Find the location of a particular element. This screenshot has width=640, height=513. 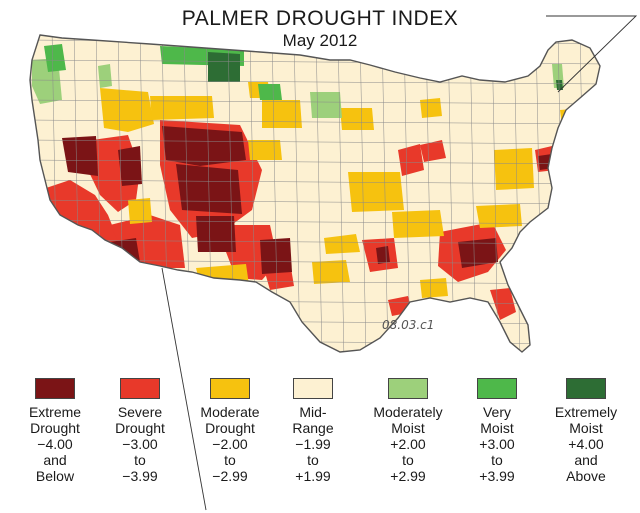

legend-item-extremely-moist: Extremely Moist +4.00 and Above is located at coordinates (586, 431).